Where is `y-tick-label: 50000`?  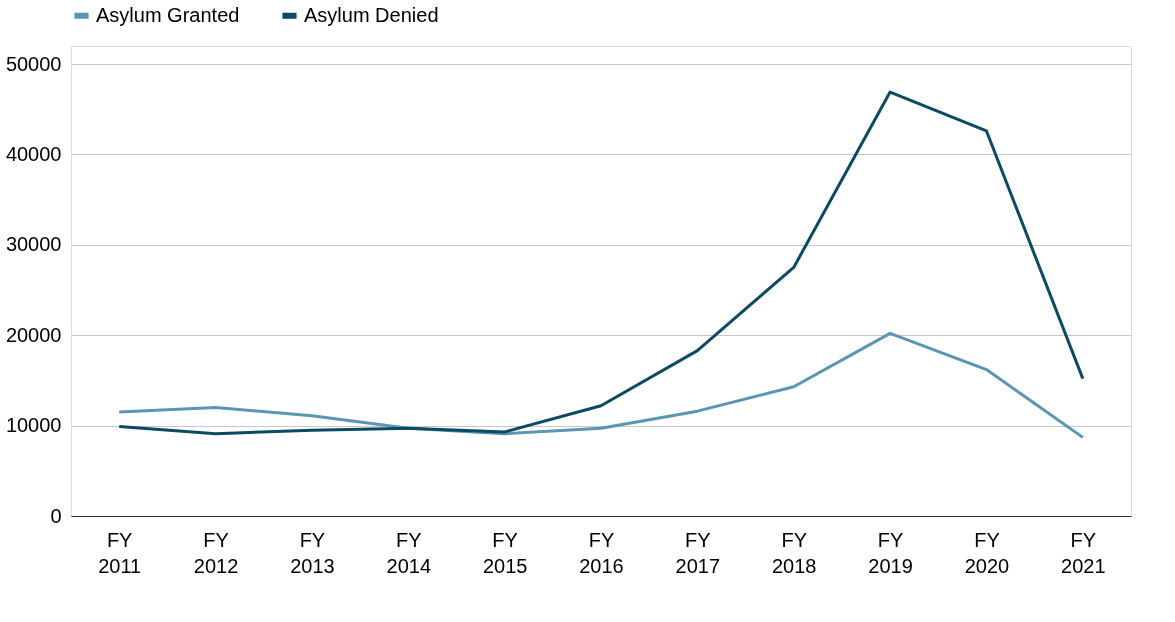 y-tick-label: 50000 is located at coordinates (33, 63).